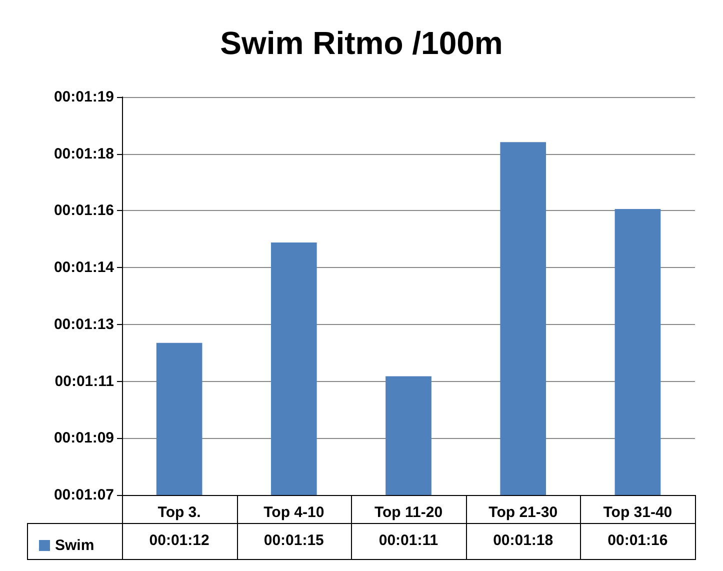 This screenshot has width=723, height=571. What do you see at coordinates (408, 512) in the screenshot?
I see `x-tick-label: Top 11-20` at bounding box center [408, 512].